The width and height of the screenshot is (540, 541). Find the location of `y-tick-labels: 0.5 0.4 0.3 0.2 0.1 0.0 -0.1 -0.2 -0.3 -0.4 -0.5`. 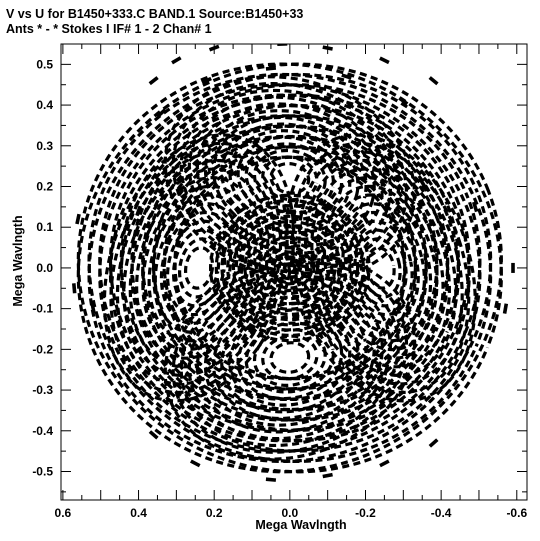

y-tick-labels: 0.5 0.4 0.3 0.2 0.1 0.0 -0.1 -0.2 -0.3 -0.4 -0.5 is located at coordinates (42, 267).